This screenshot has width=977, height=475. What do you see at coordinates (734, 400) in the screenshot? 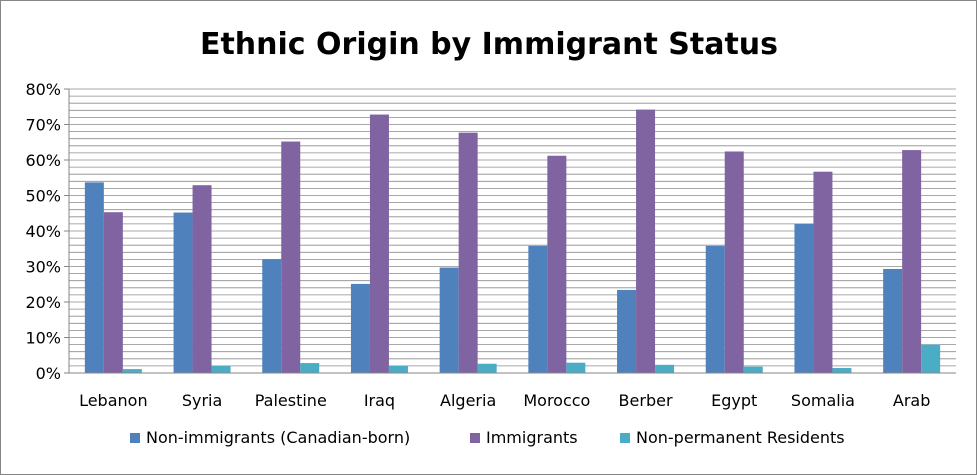
I see `x-tick-label: Egypt` at bounding box center [734, 400].